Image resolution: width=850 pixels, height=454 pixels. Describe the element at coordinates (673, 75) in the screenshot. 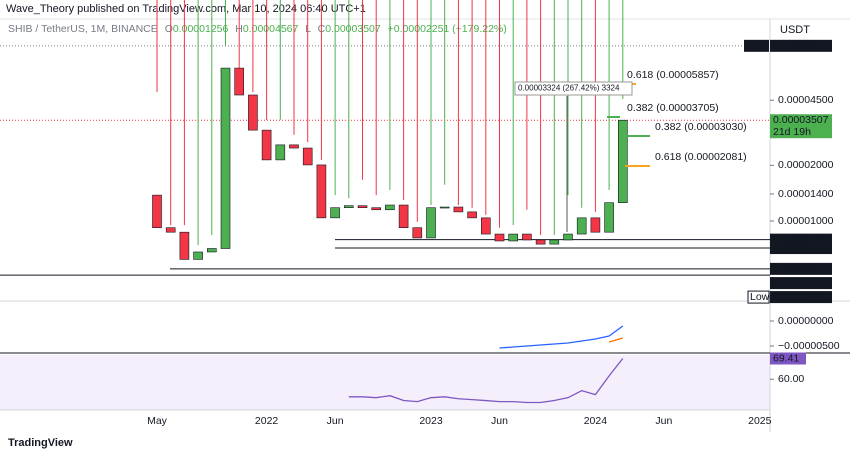

I see `fib-label: 0.618 (0.00005857)` at that location.